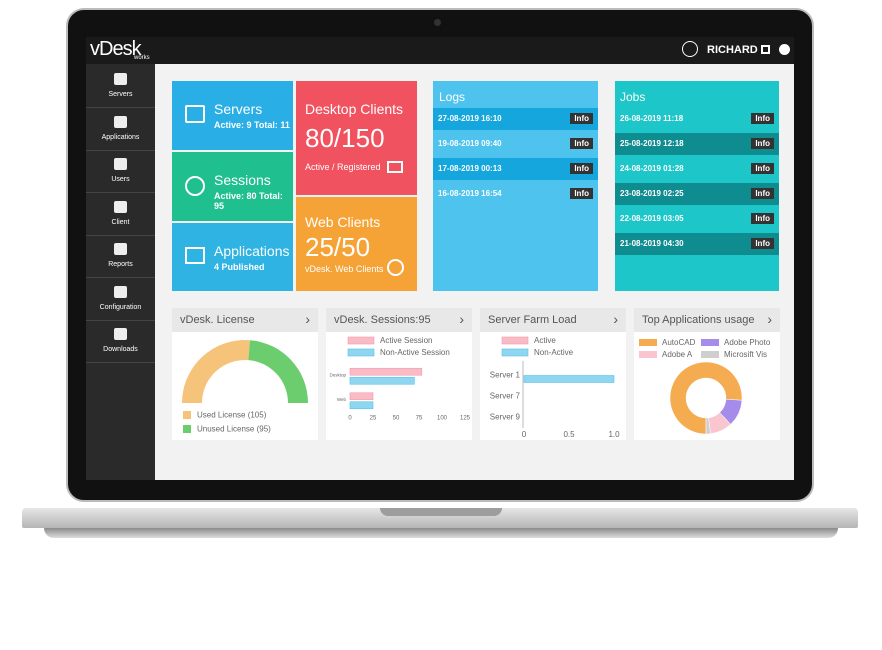  I want to click on sidebar-item: Configuration, so click(120, 299).